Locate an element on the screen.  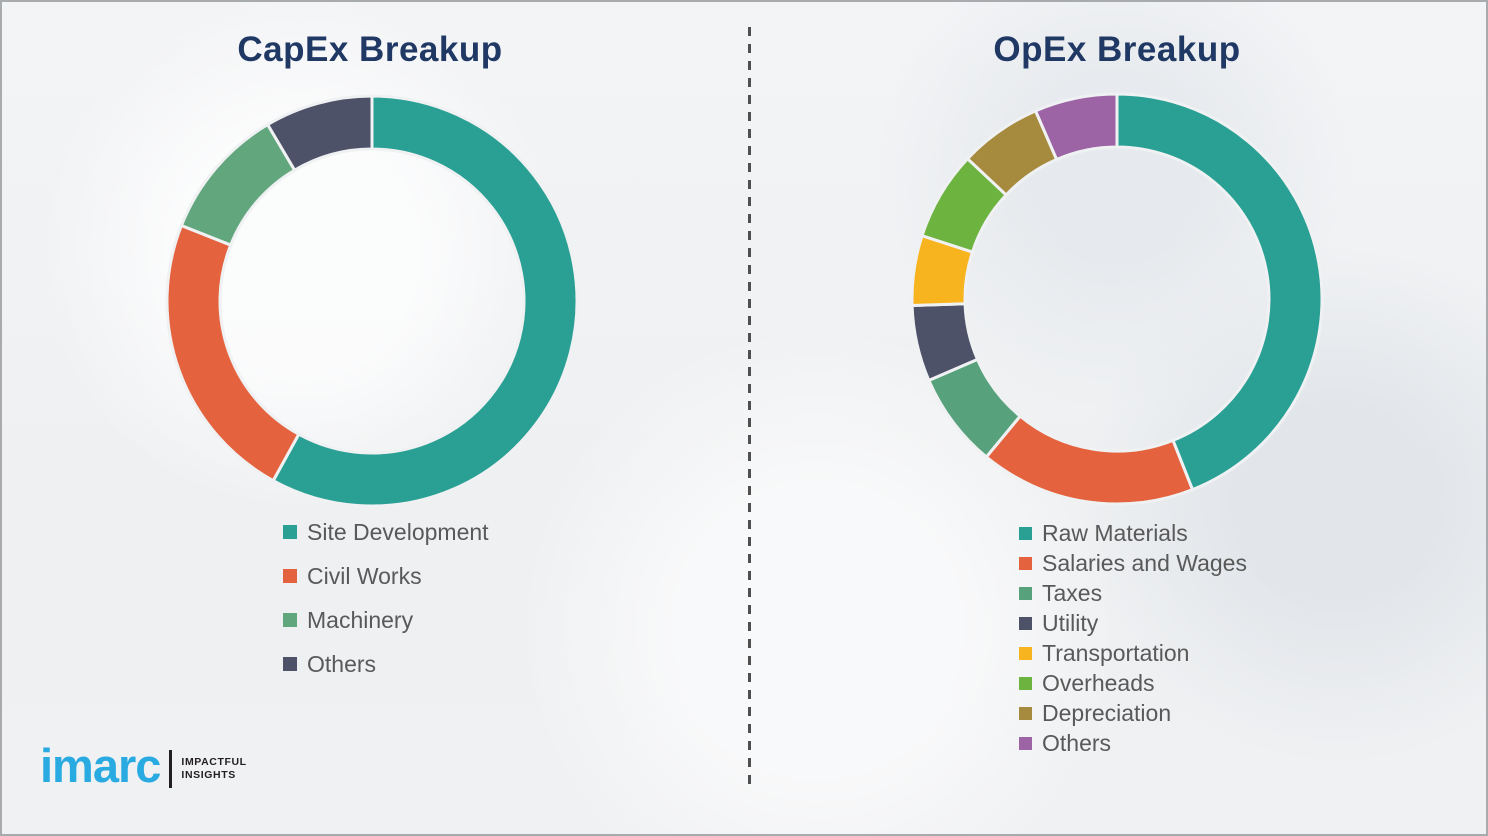
logo-tagline-line2: INSIGHTS is located at coordinates (208, 774).